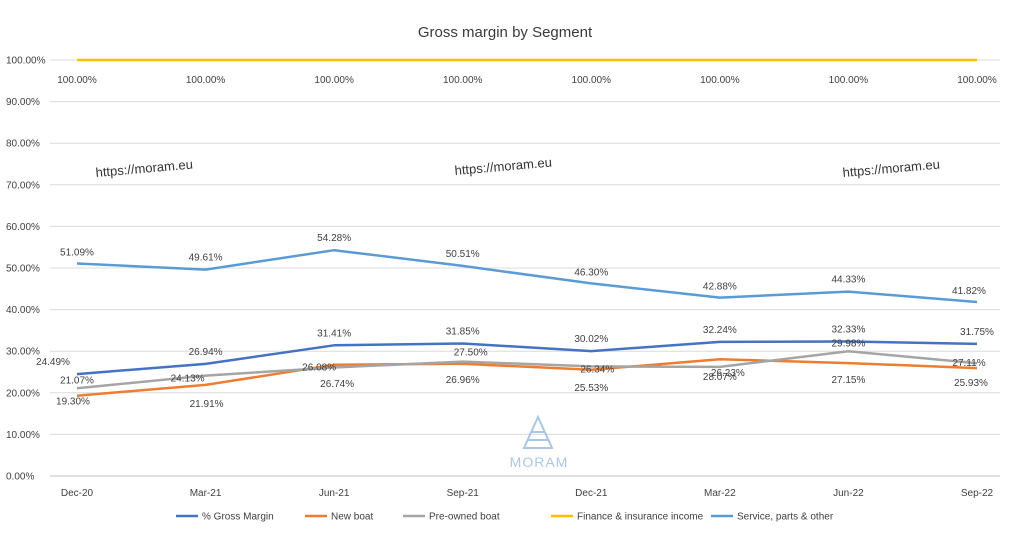 The height and width of the screenshot is (534, 1024). I want to click on legend-label: Finance & insurance income, so click(640, 517).